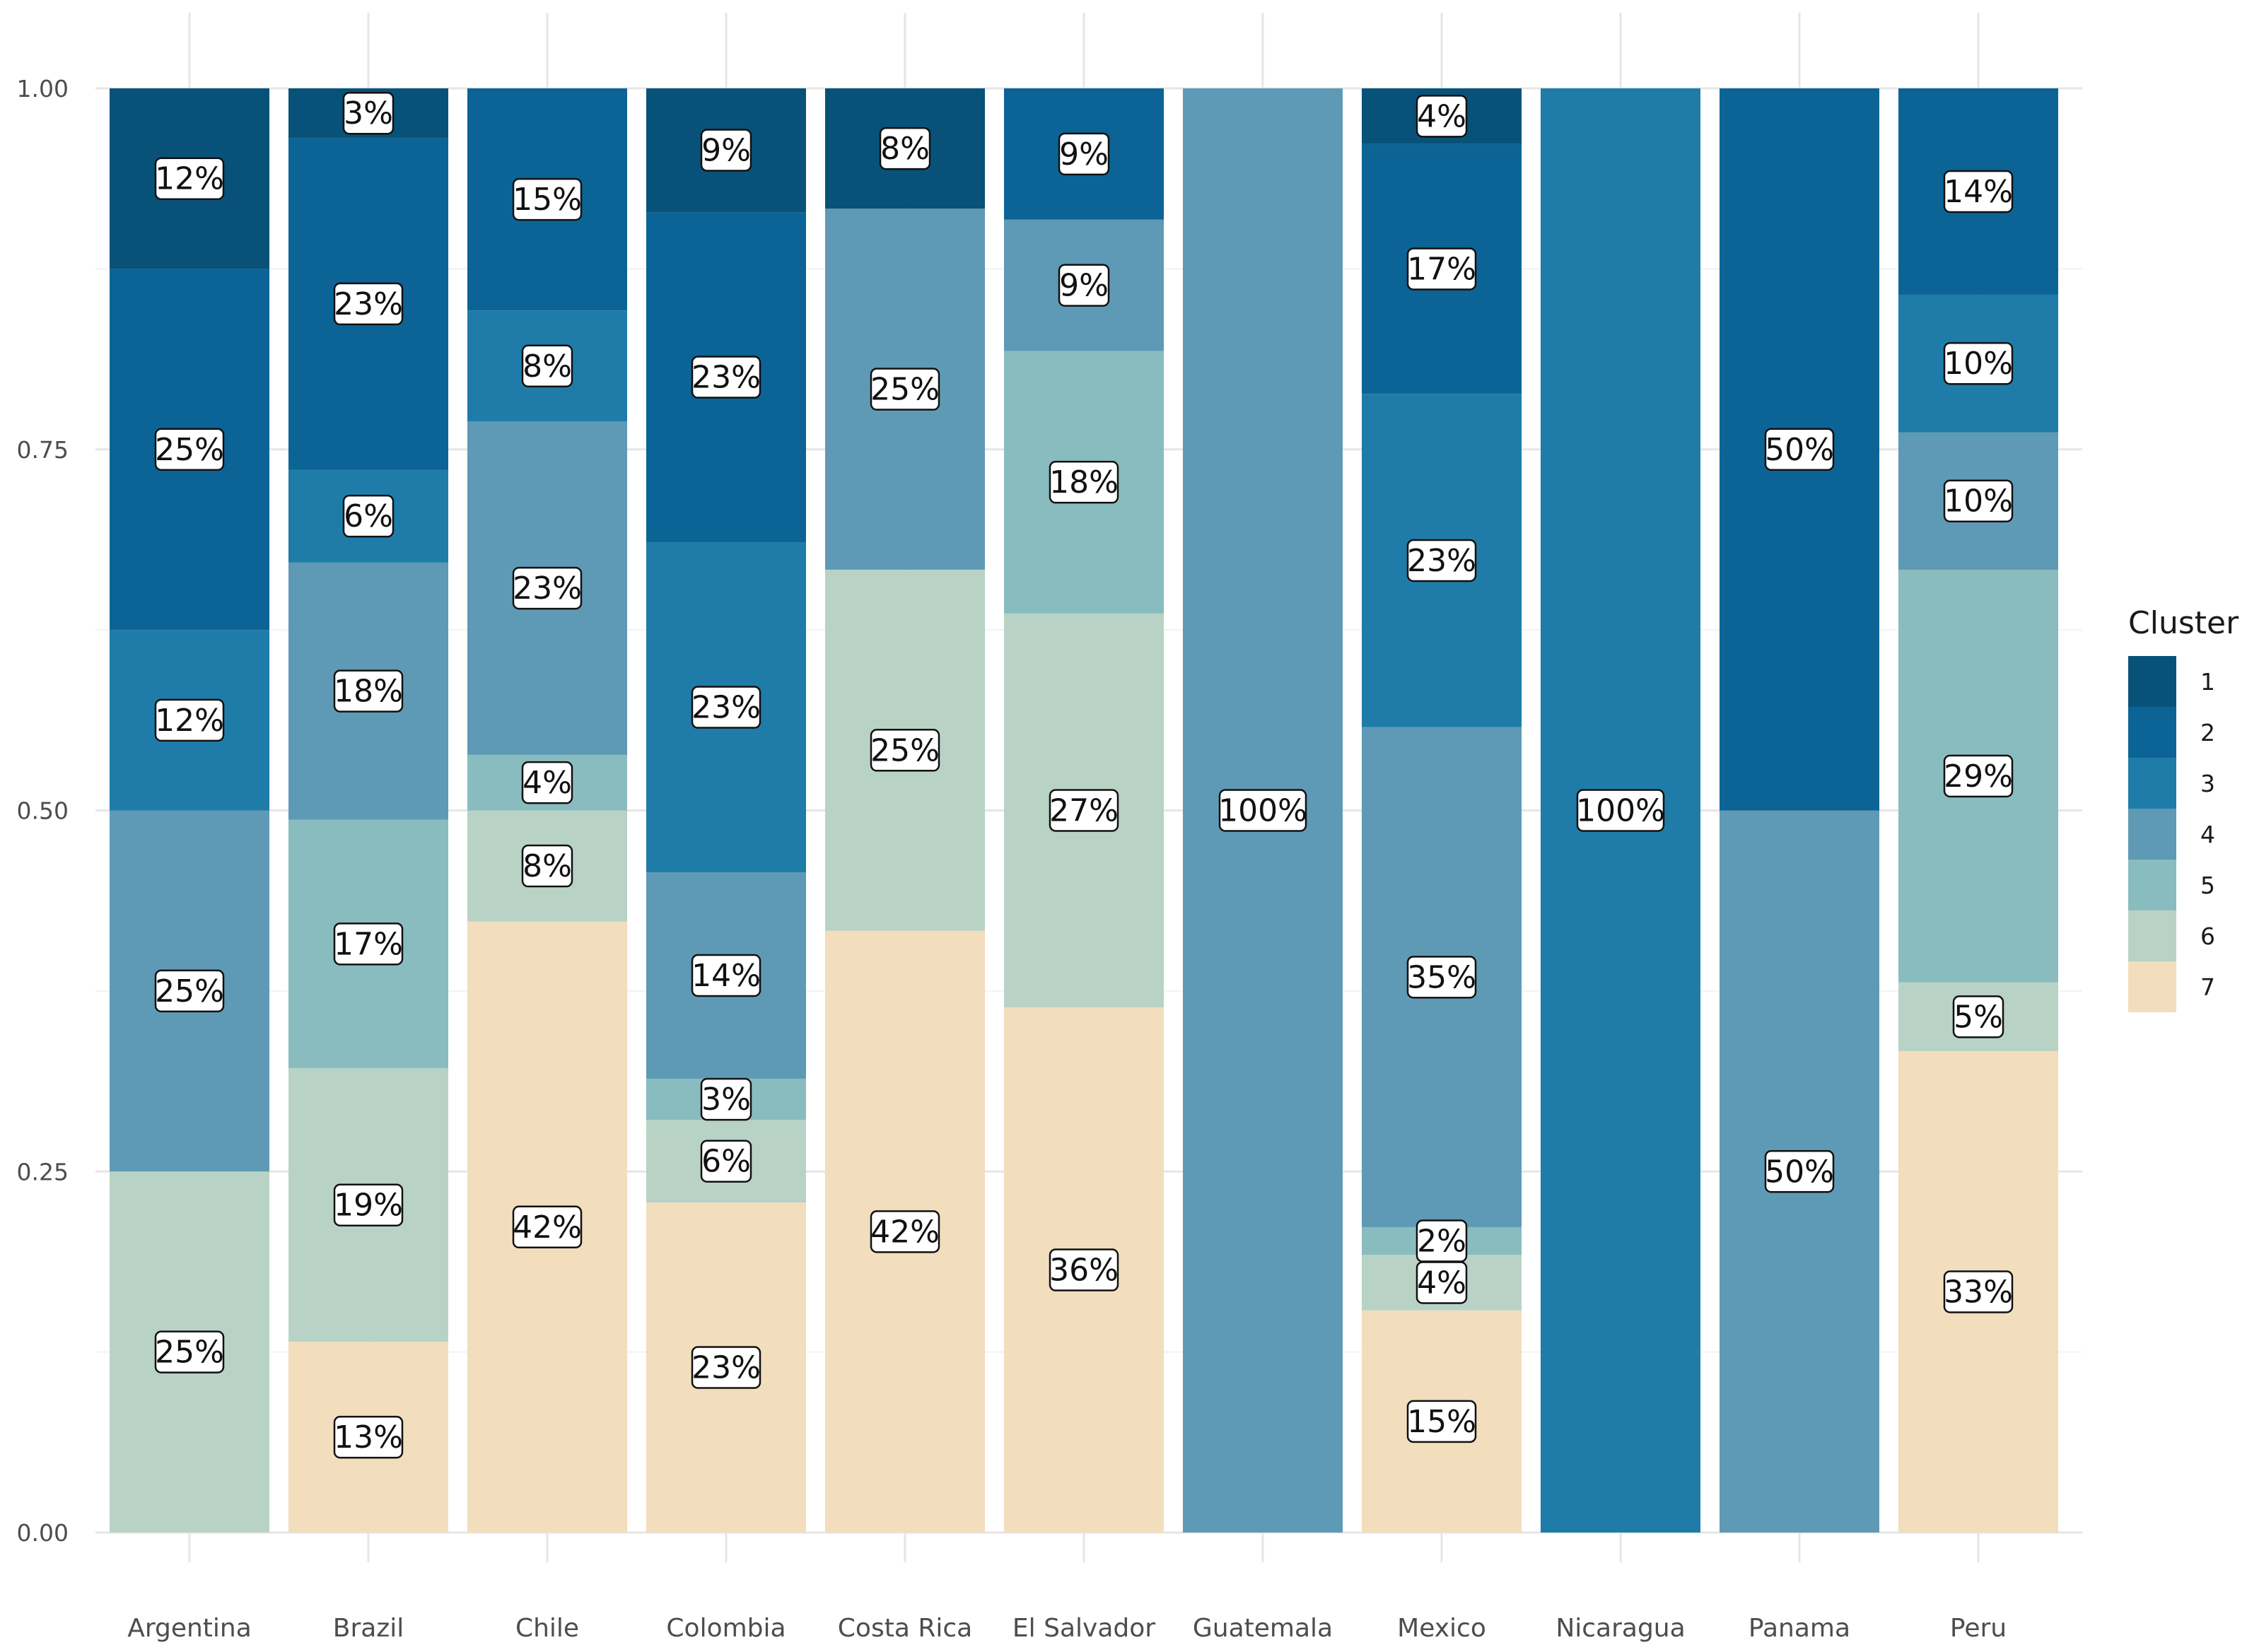  I want to click on data-label: 27%, so click(1084, 811).